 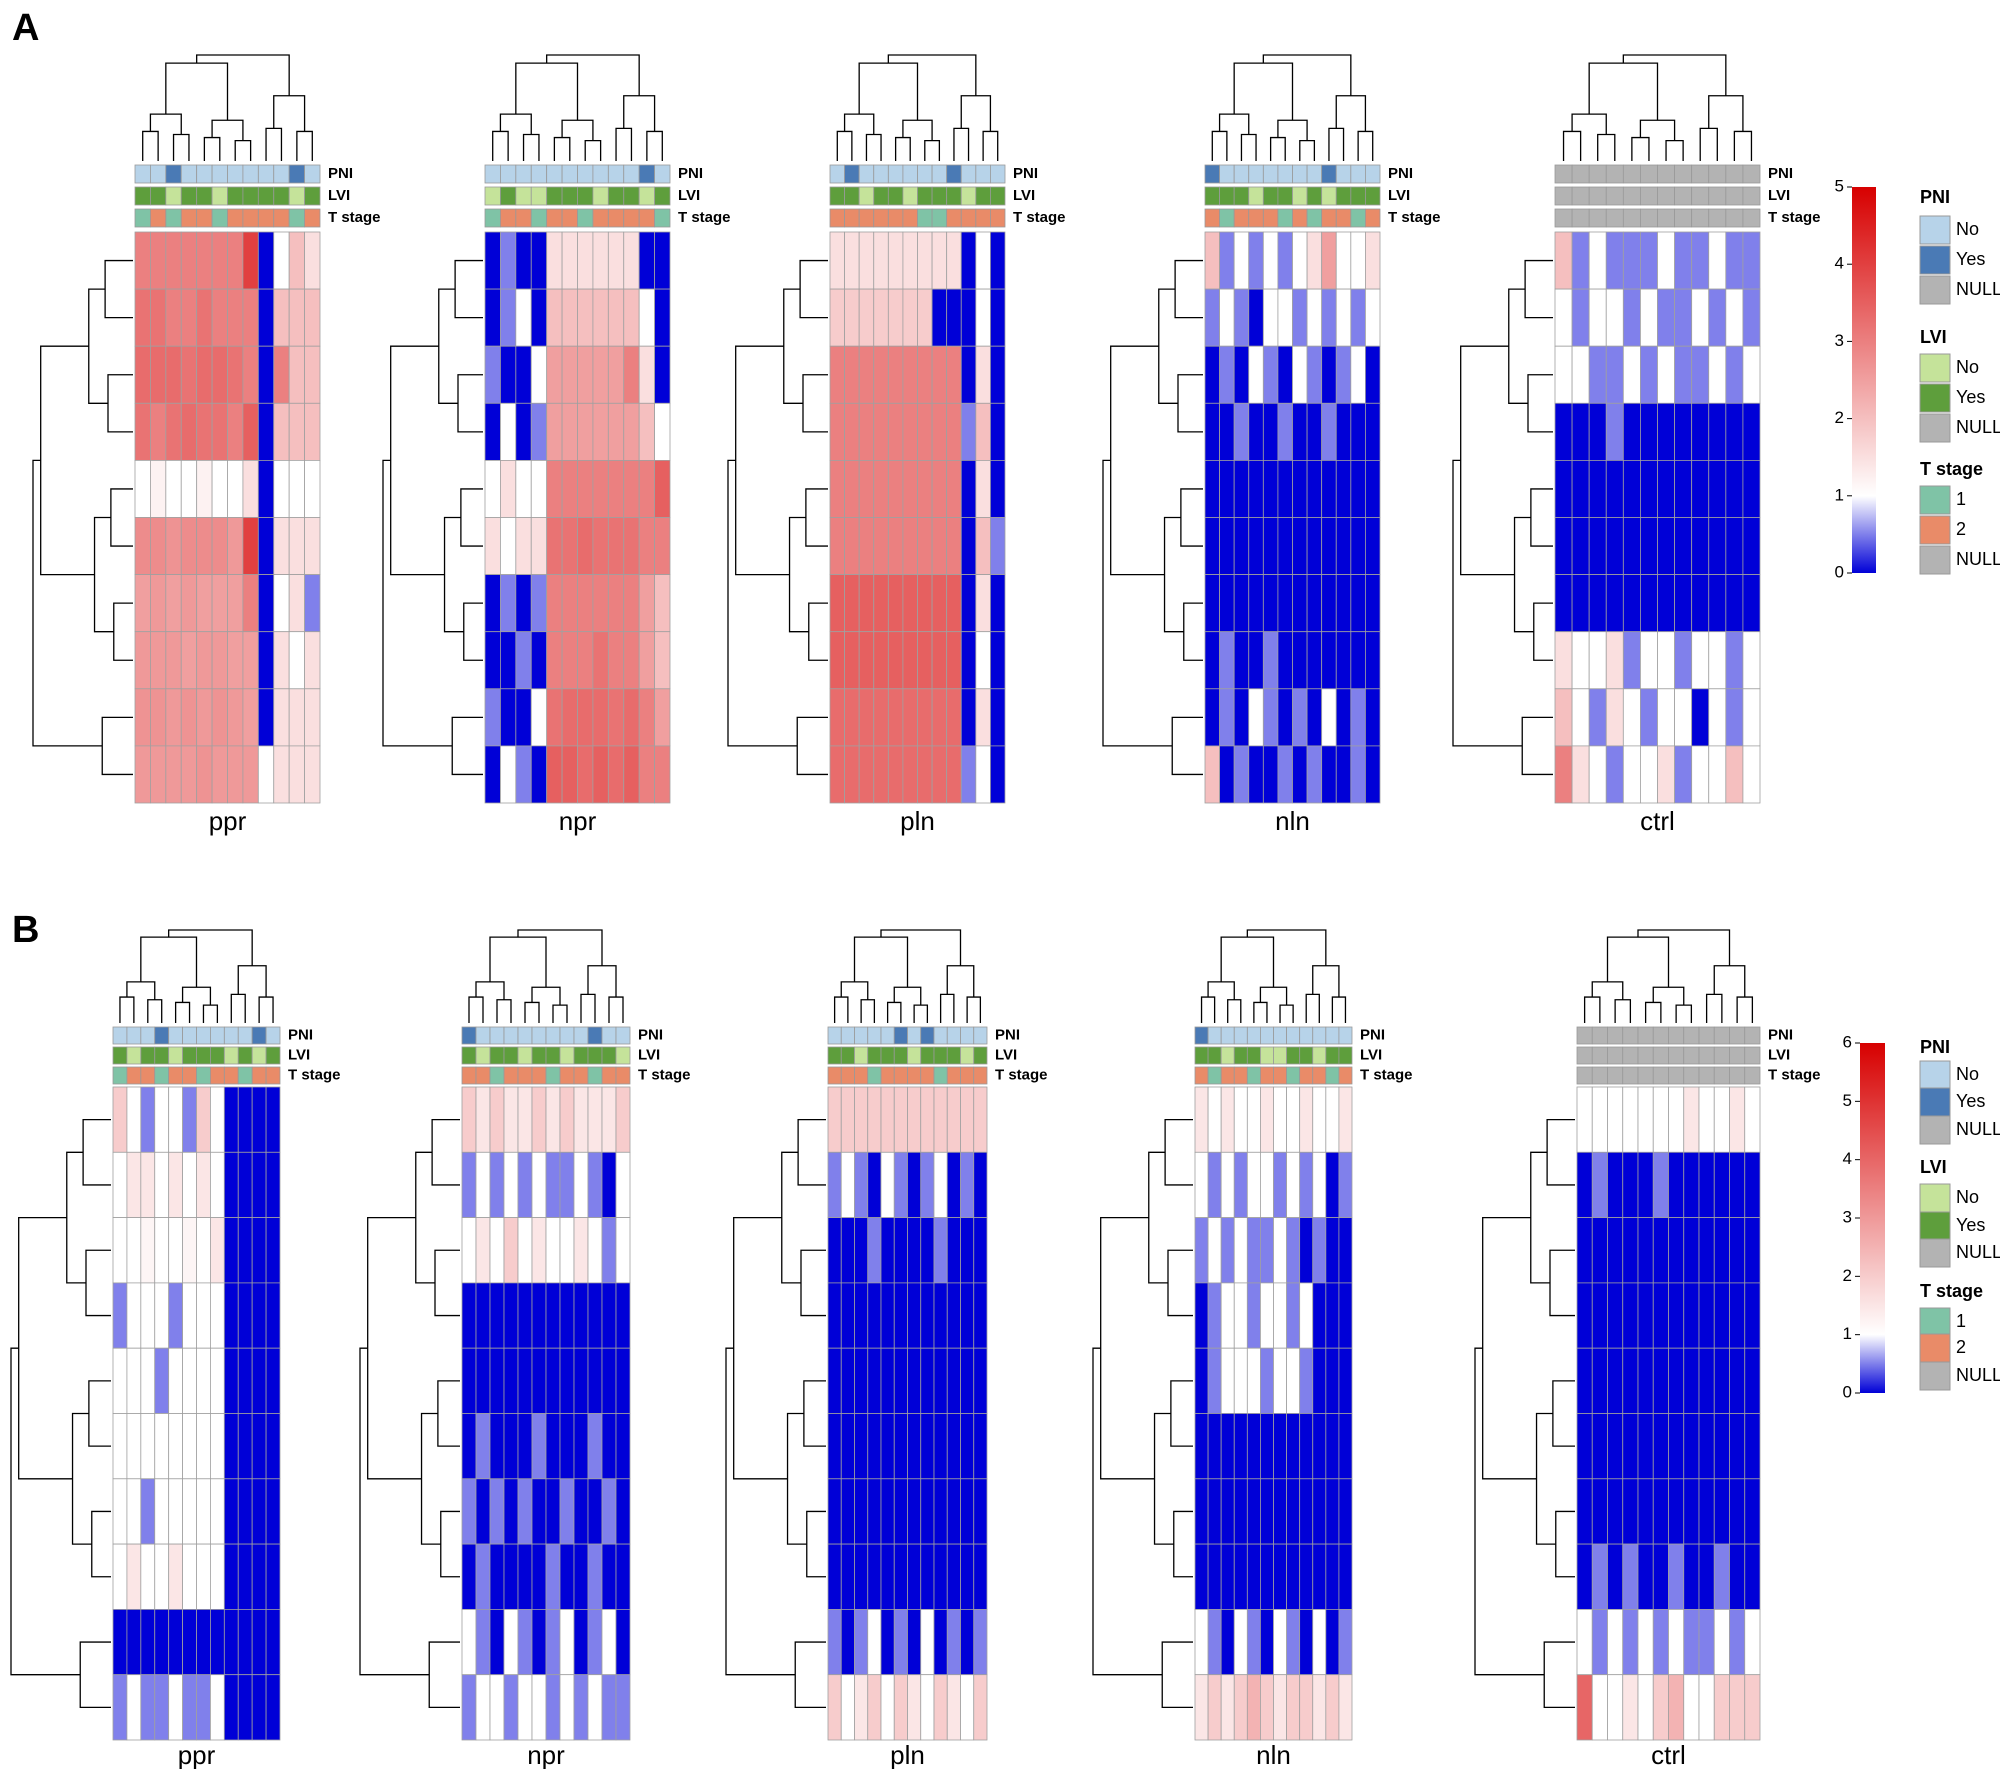 What do you see at coordinates (228, 821) in the screenshot?
I see `heatmap-name: ppr` at bounding box center [228, 821].